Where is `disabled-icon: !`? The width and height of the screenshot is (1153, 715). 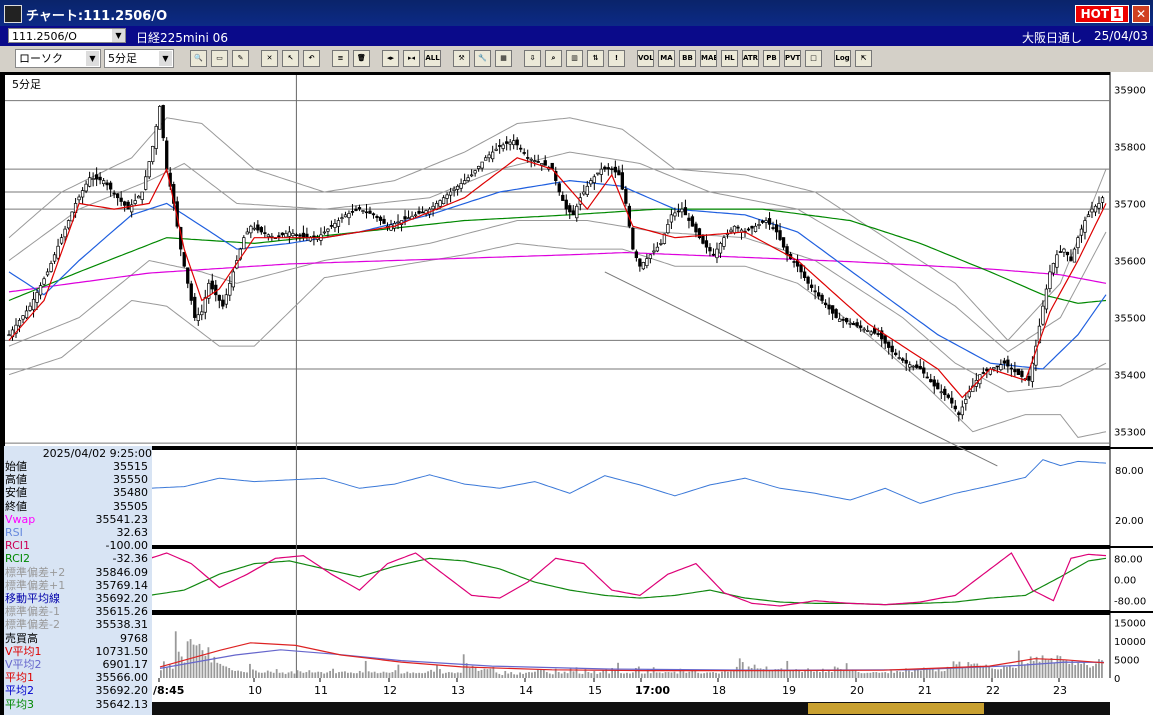 disabled-icon: ! is located at coordinates (616, 58).